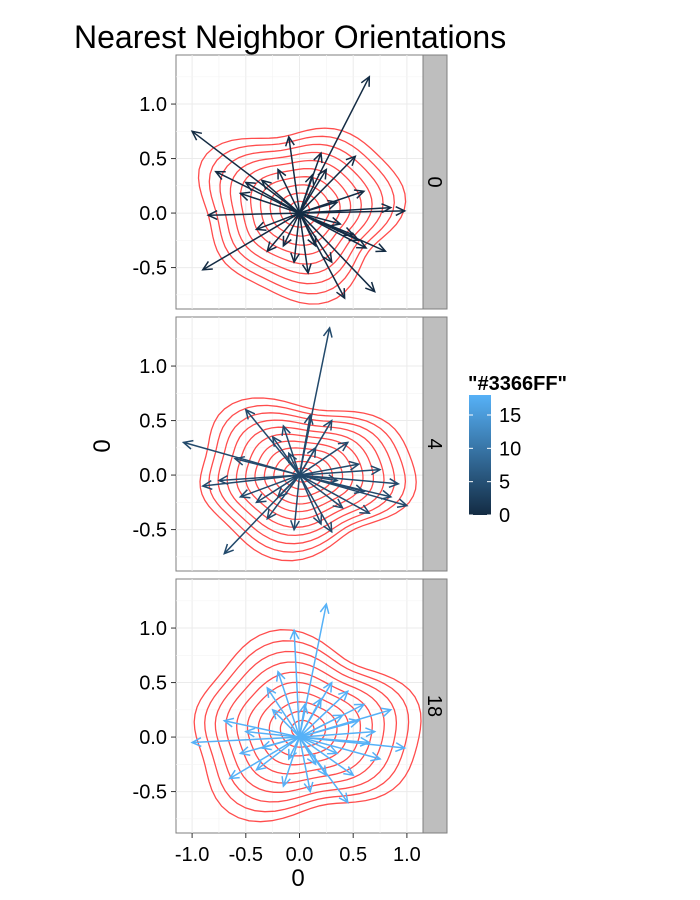 The image size is (700, 900). I want to click on density-contours, so click(307, 726).